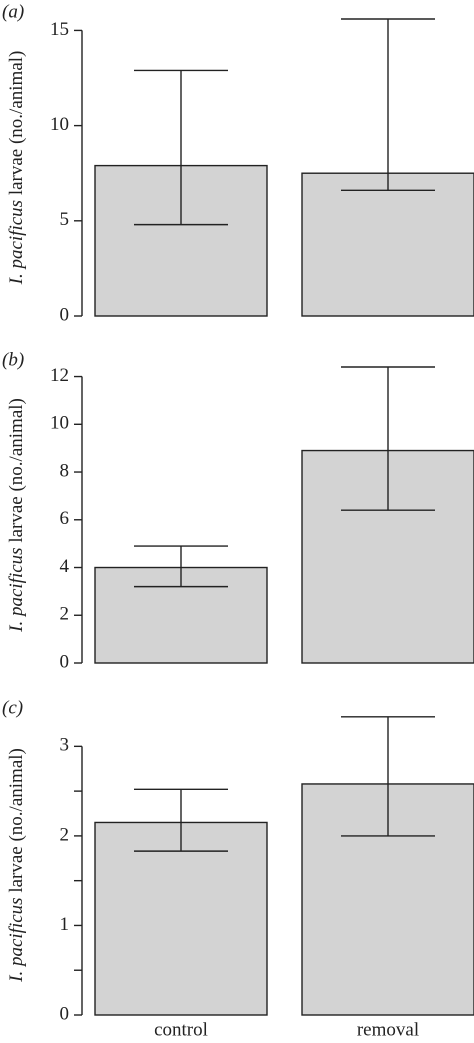 The image size is (474, 1043). I want to click on y-tick-label: 1, so click(65, 924).